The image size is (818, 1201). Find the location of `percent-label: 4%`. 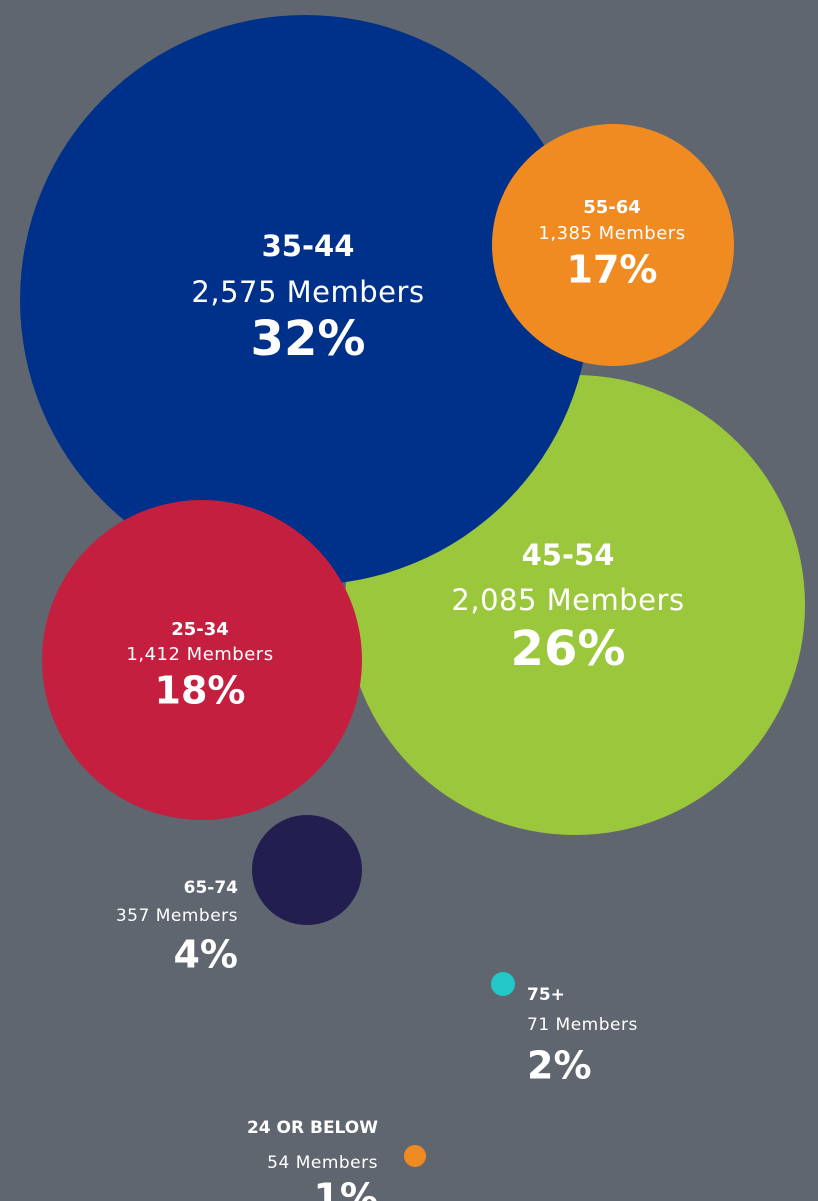

percent-label: 4% is located at coordinates (205, 955).